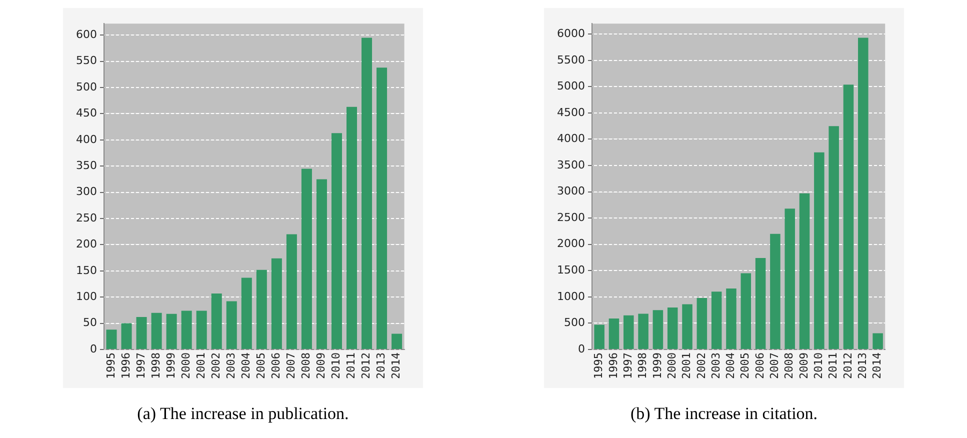  What do you see at coordinates (833, 366) in the screenshot?
I see `x-tick-label: 2011` at bounding box center [833, 366].